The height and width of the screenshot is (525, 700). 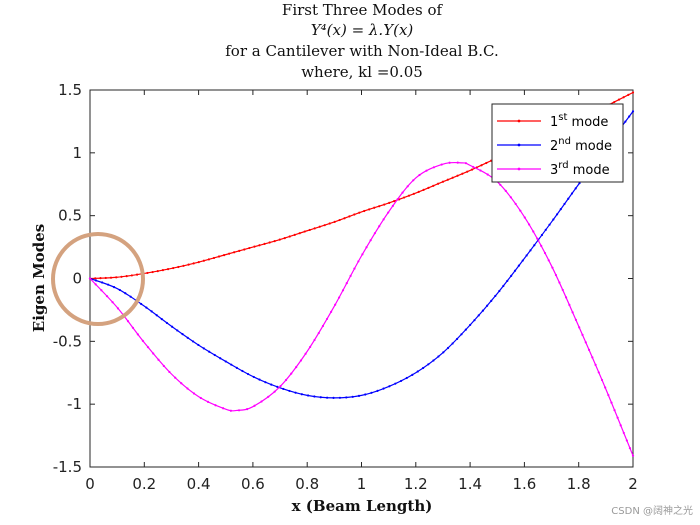 What do you see at coordinates (363, 10) in the screenshot?
I see `title-line-1: First Three Modes of` at bounding box center [363, 10].